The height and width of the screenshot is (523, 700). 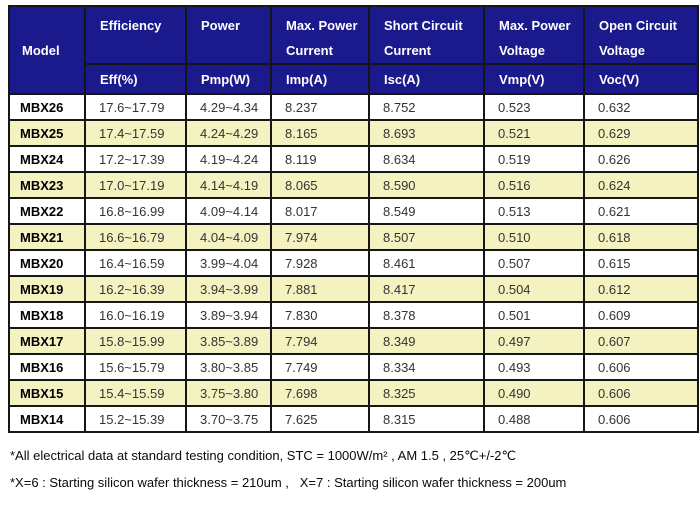 I want to click on column-header-max-power-current: Max. Power Current, so click(x=320, y=35).